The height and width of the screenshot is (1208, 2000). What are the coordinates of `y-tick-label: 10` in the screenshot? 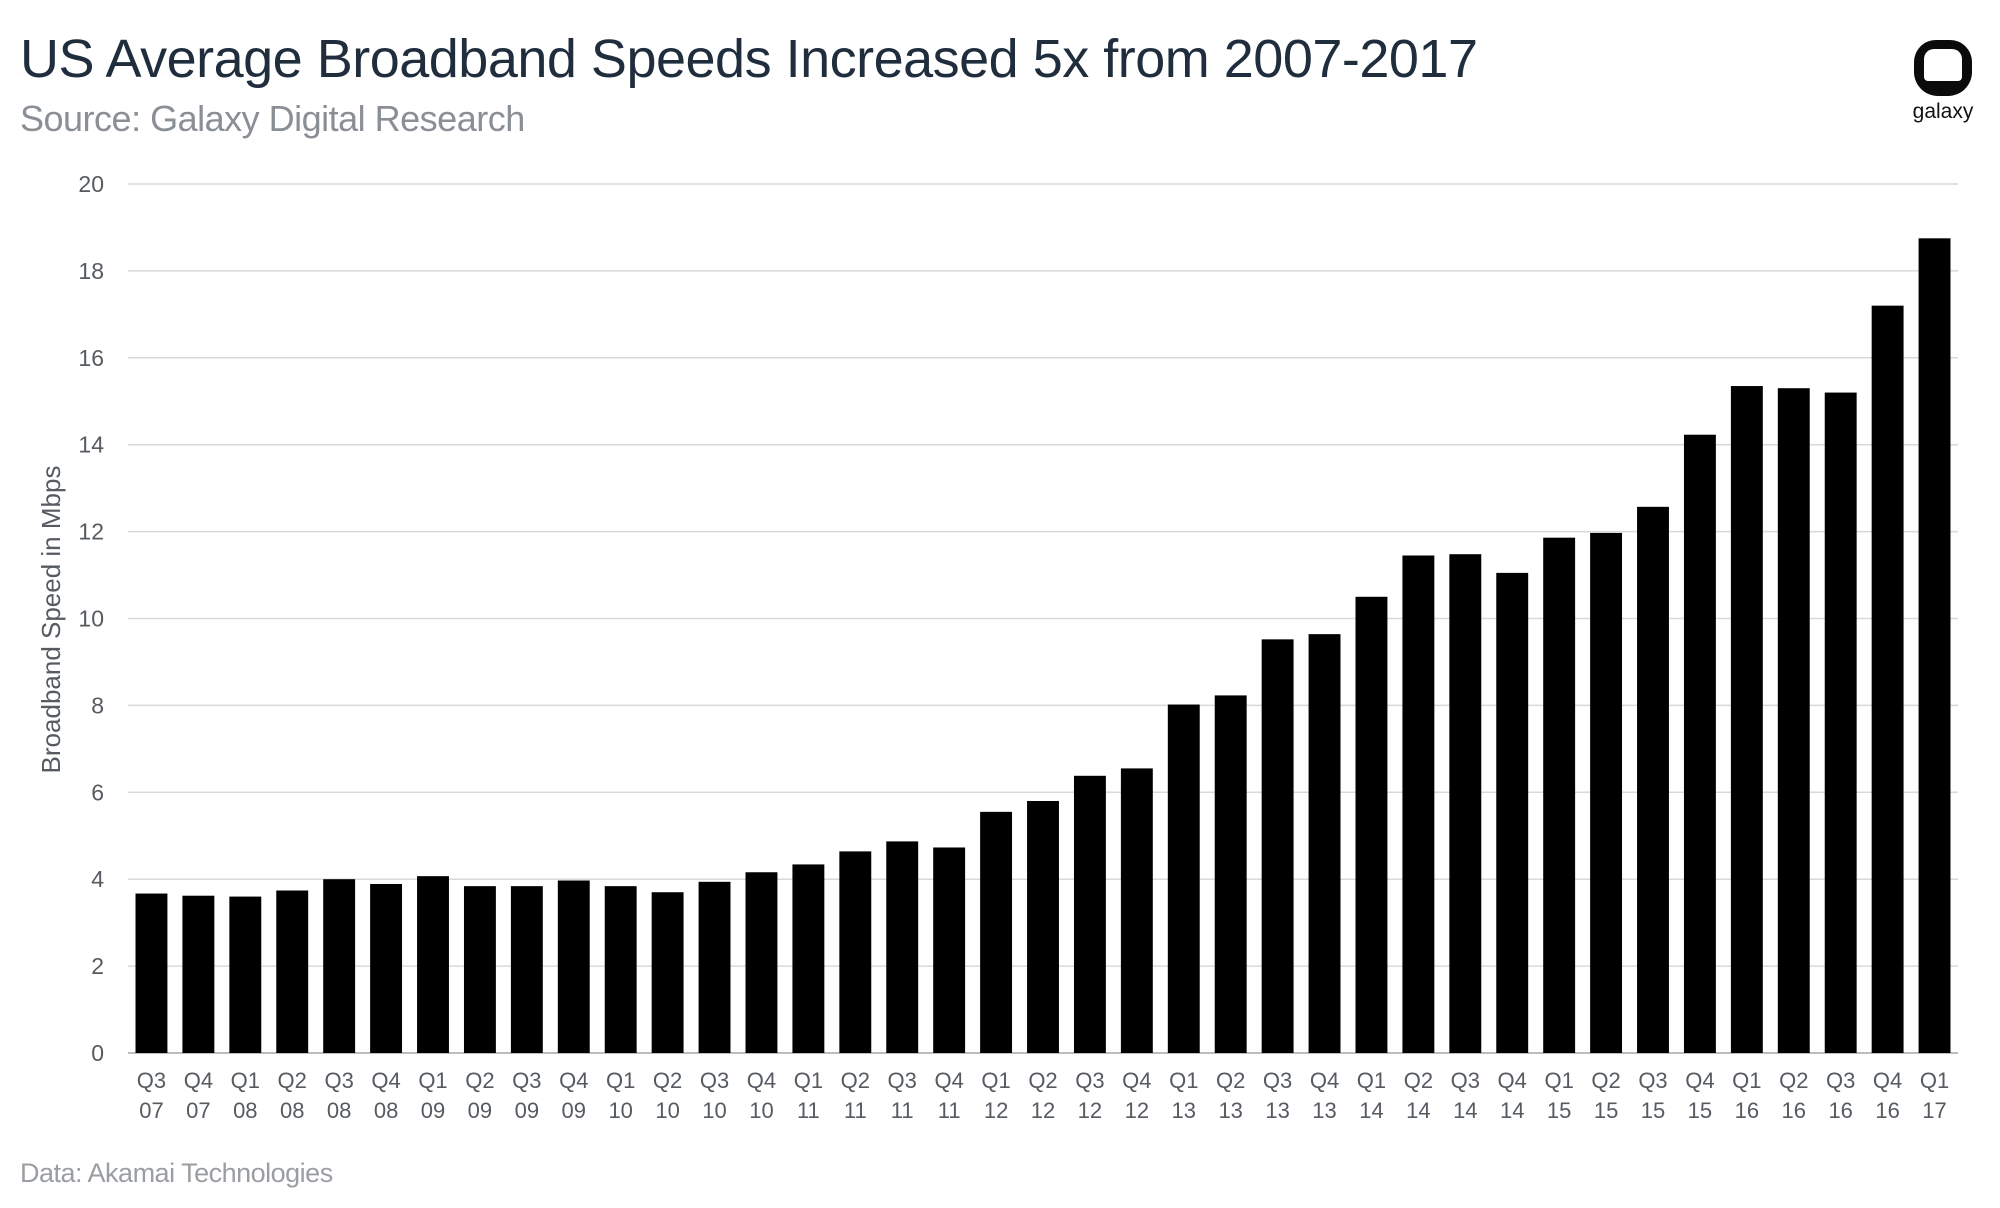 It's located at (91, 619).